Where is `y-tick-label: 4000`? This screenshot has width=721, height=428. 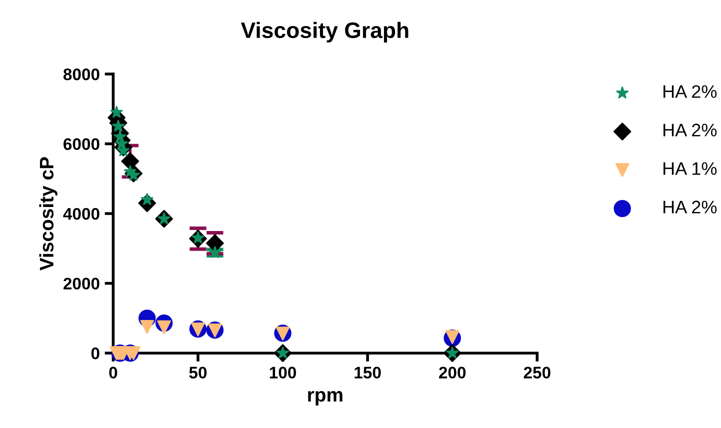 y-tick-label: 4000 is located at coordinates (81, 214).